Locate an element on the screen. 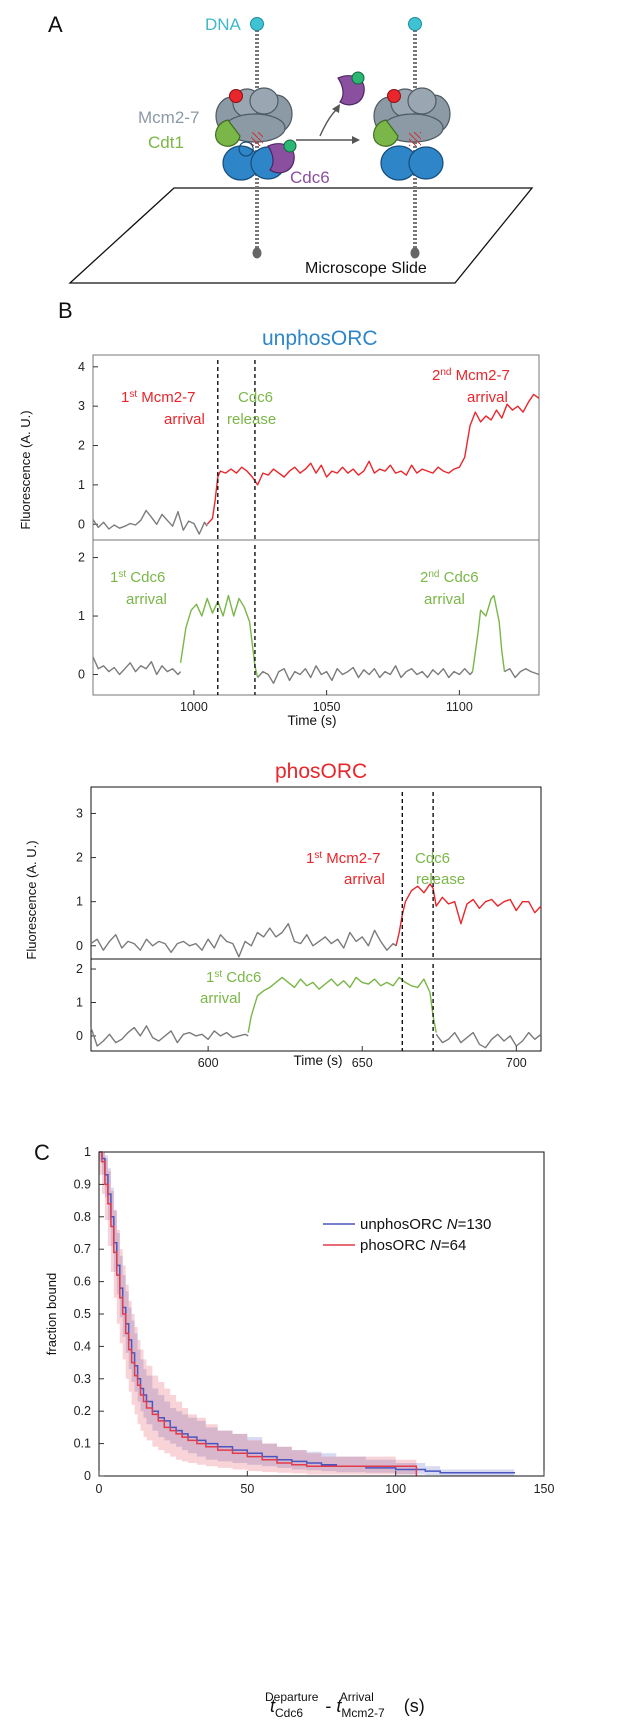 Image resolution: width=619 pixels, height=1725 pixels. cdc6-label-dot is located at coordinates (290, 146).